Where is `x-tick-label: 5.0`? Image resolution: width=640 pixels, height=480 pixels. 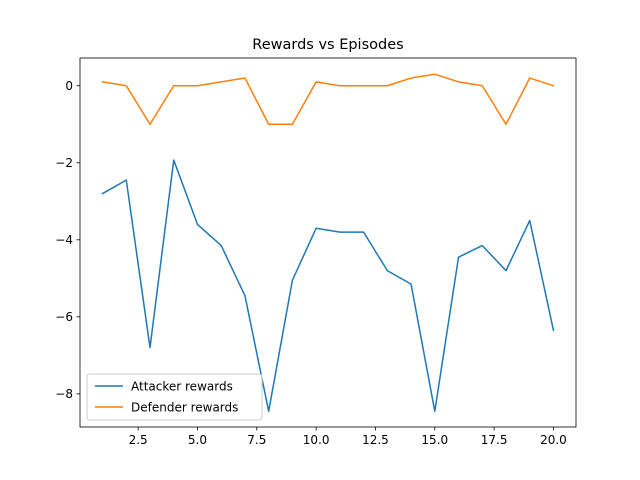
x-tick-label: 5.0 is located at coordinates (197, 440).